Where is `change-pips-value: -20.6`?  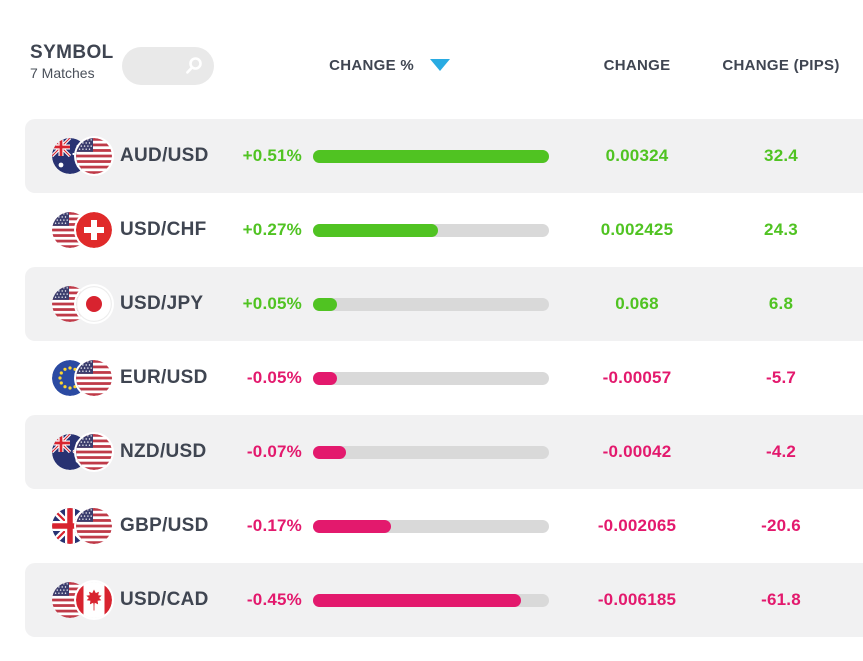 change-pips-value: -20.6 is located at coordinates (781, 525).